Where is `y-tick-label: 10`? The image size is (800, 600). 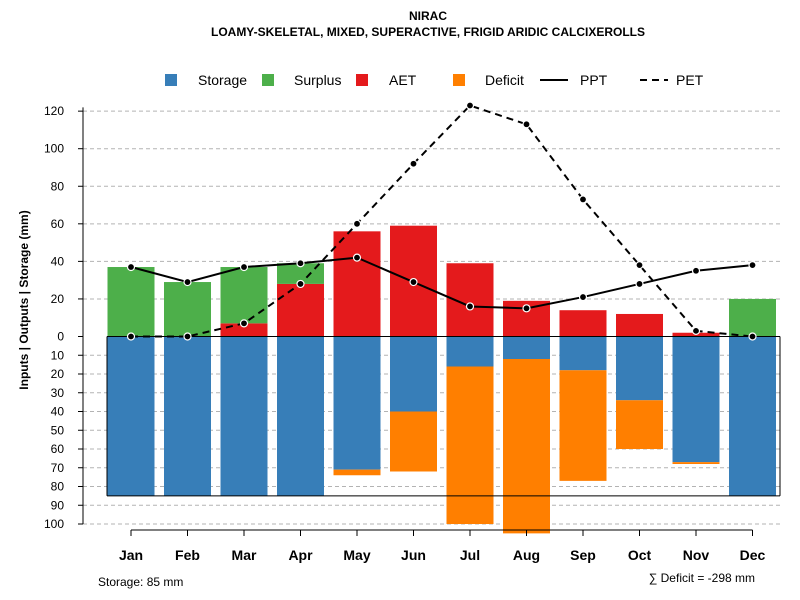
y-tick-label: 10 is located at coordinates (58, 355).